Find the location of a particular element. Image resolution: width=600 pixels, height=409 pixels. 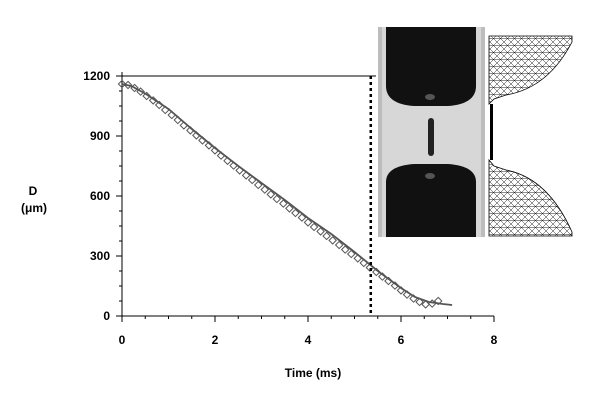

x-axis: 0 2 4 6 8 is located at coordinates (308, 331).